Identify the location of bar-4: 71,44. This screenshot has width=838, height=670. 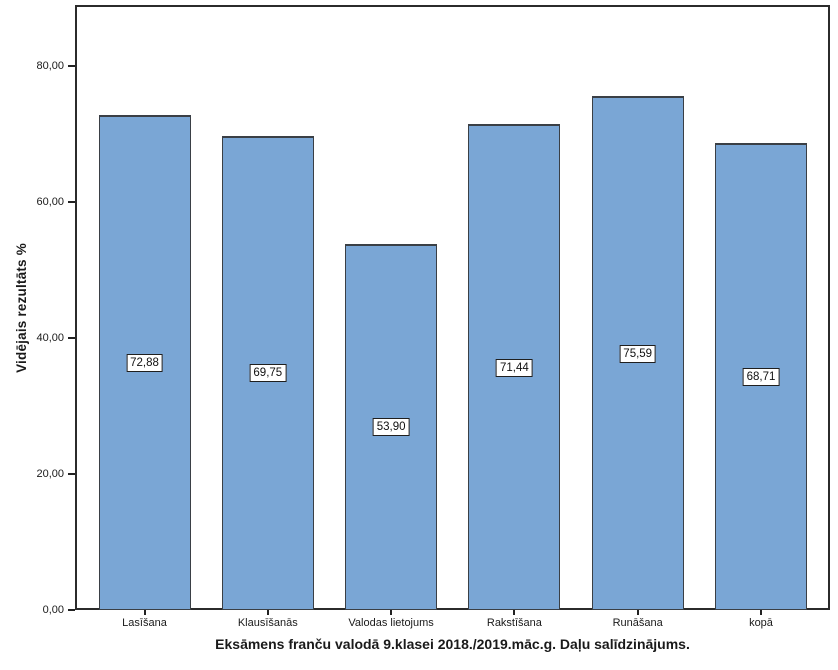
(514, 367).